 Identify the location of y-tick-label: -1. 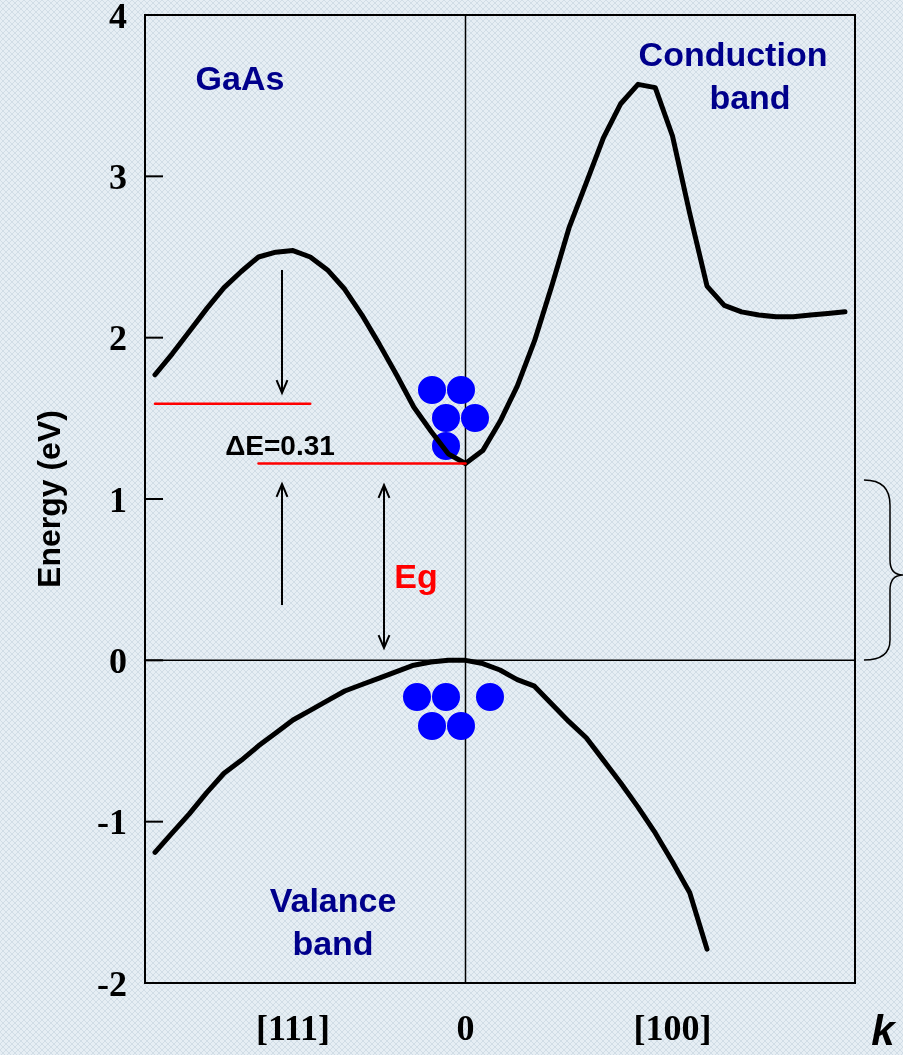
(112, 822).